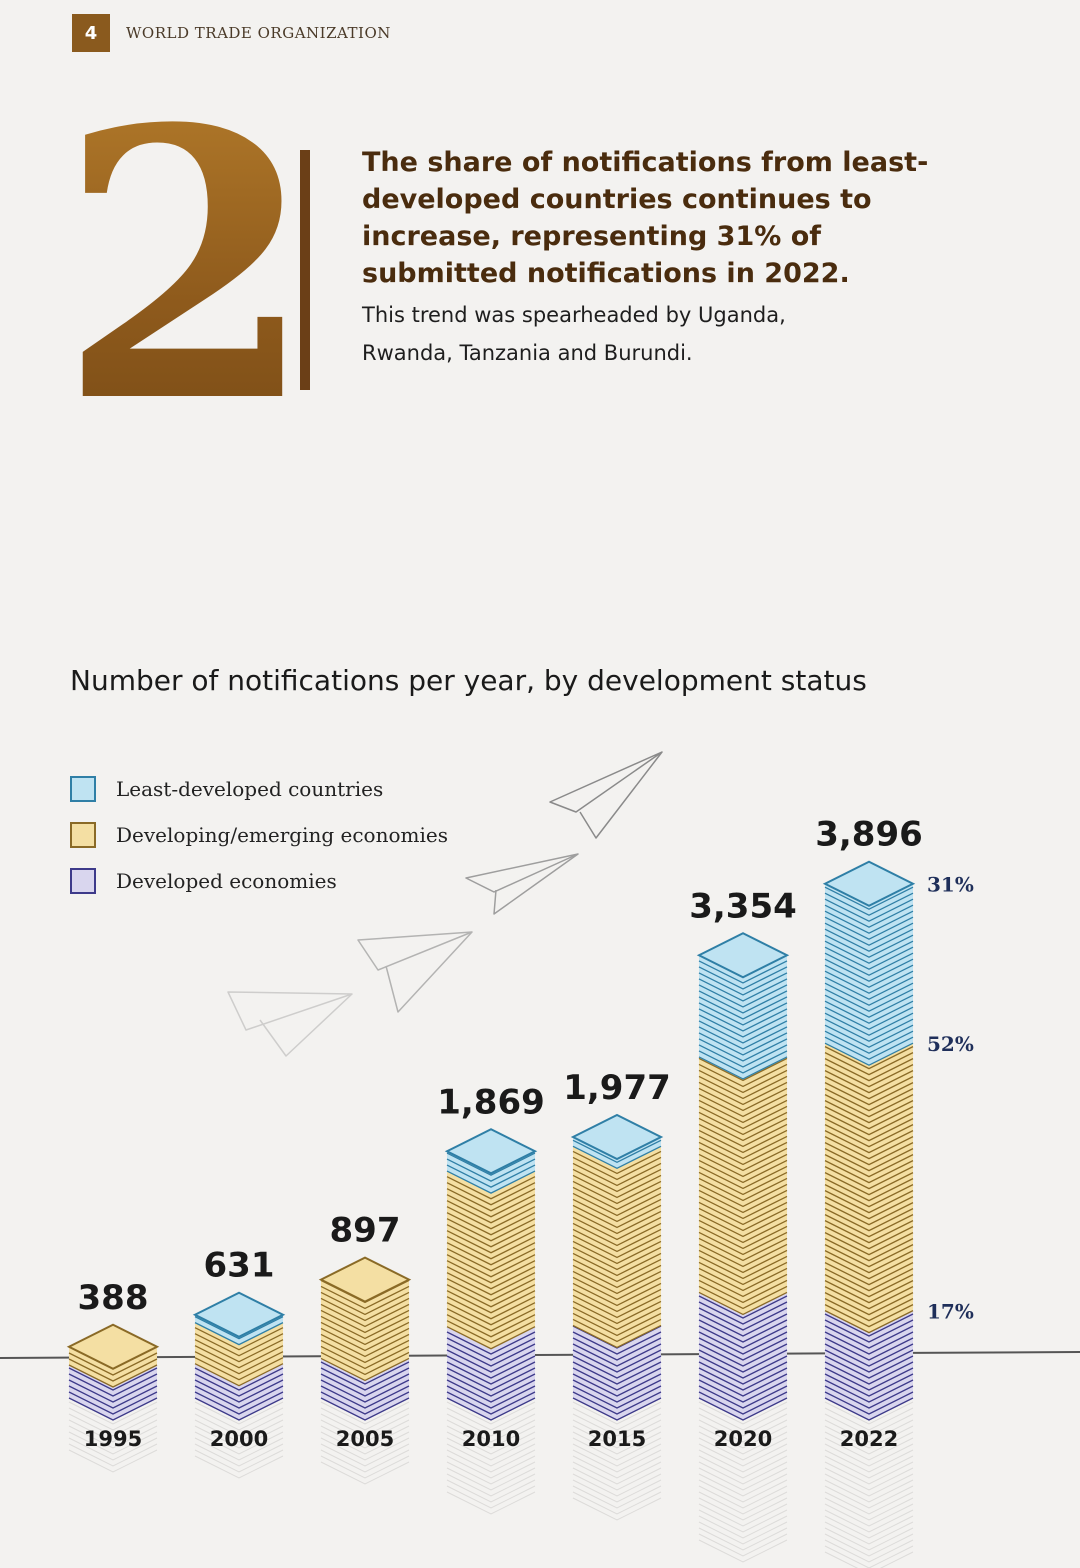  I want to click on bar-2015: 1,977 2015, so click(617, 1294).